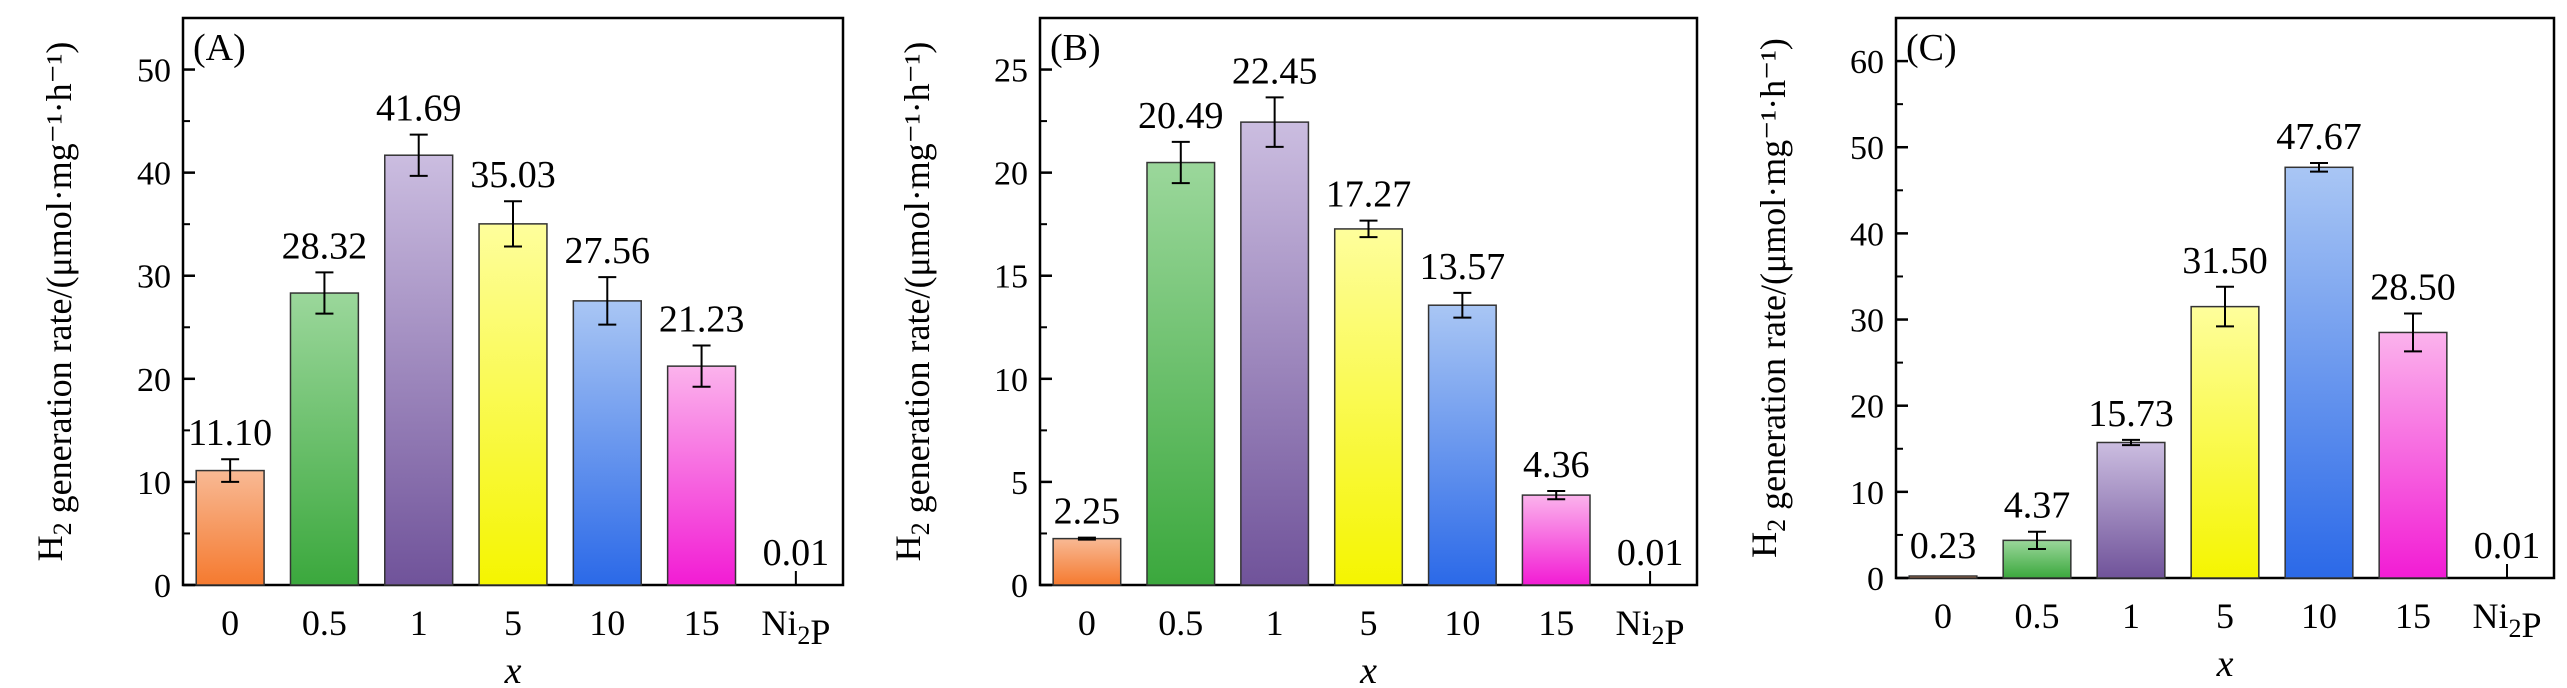 This screenshot has width=2567, height=688. What do you see at coordinates (608, 251) in the screenshot?
I see `data-label: 27.56` at bounding box center [608, 251].